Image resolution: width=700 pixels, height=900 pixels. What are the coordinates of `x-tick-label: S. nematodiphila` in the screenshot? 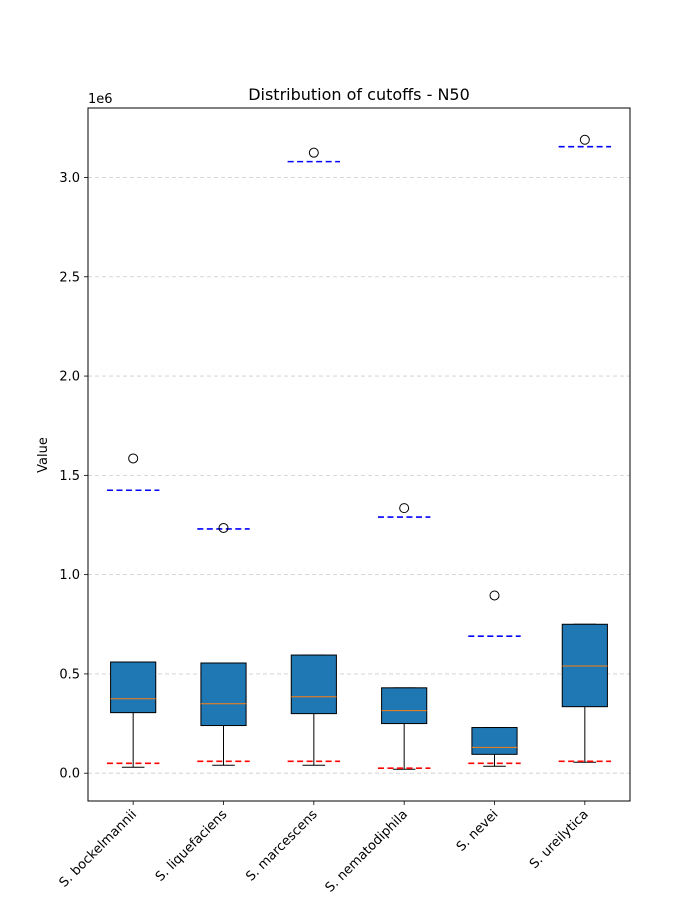 It's located at (367, 851).